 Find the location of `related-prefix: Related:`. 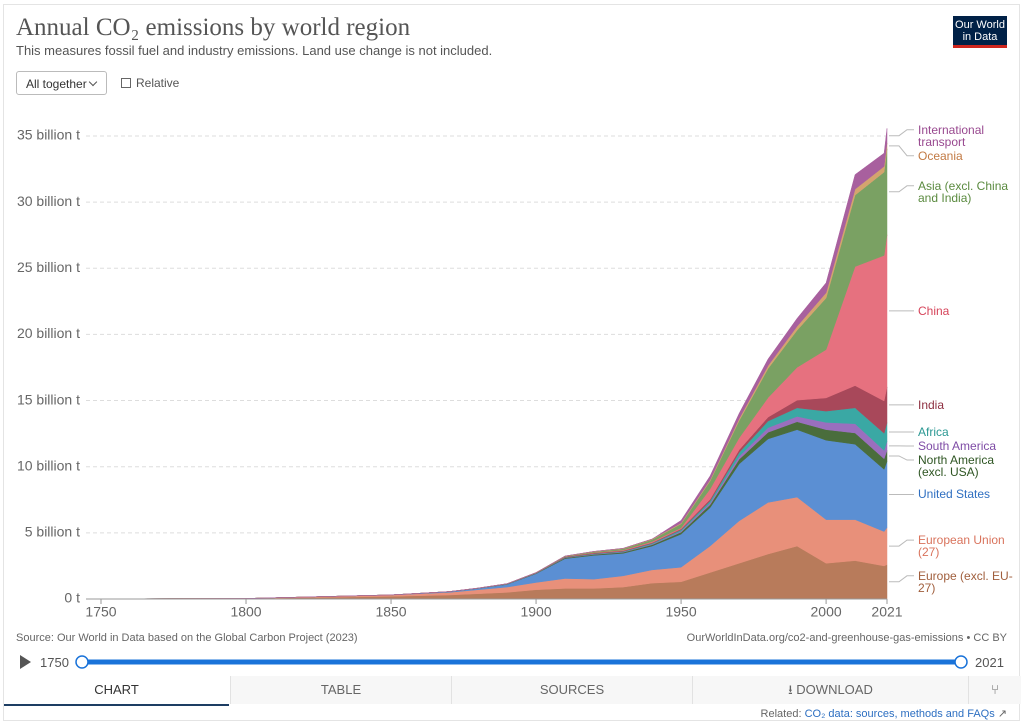

related-prefix: Related: is located at coordinates (781, 714).